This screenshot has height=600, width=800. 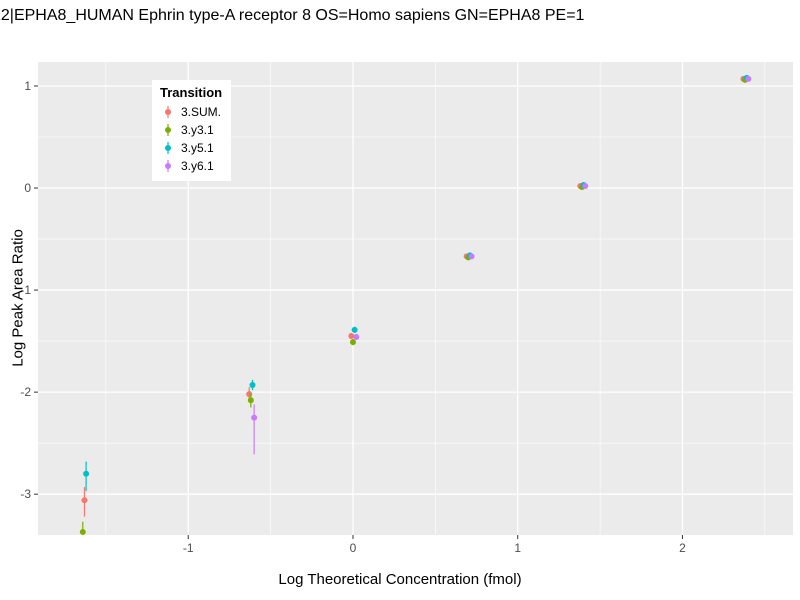 What do you see at coordinates (191, 92) in the screenshot?
I see `legend-title: Transition` at bounding box center [191, 92].